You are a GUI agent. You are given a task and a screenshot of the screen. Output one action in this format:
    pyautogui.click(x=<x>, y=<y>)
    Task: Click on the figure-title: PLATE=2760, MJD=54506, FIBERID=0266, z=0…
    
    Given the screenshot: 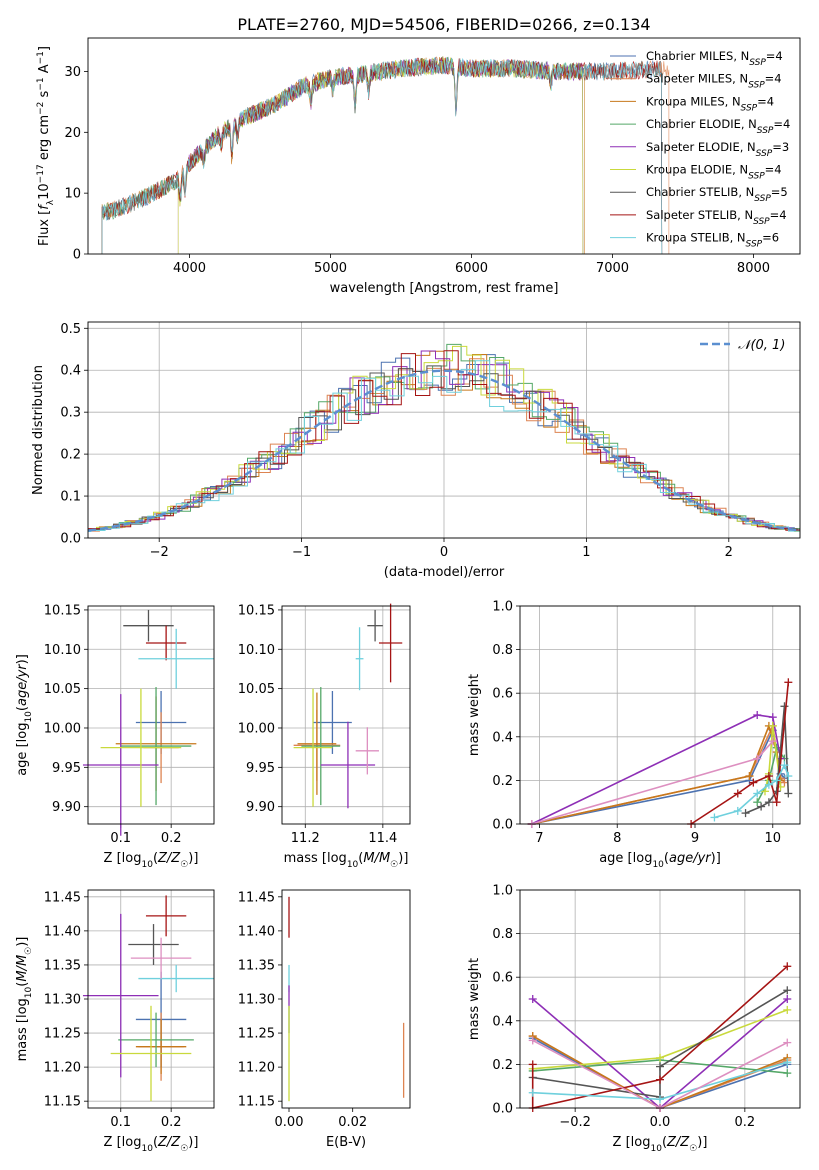 What is the action you would take?
    pyautogui.click(x=443, y=24)
    